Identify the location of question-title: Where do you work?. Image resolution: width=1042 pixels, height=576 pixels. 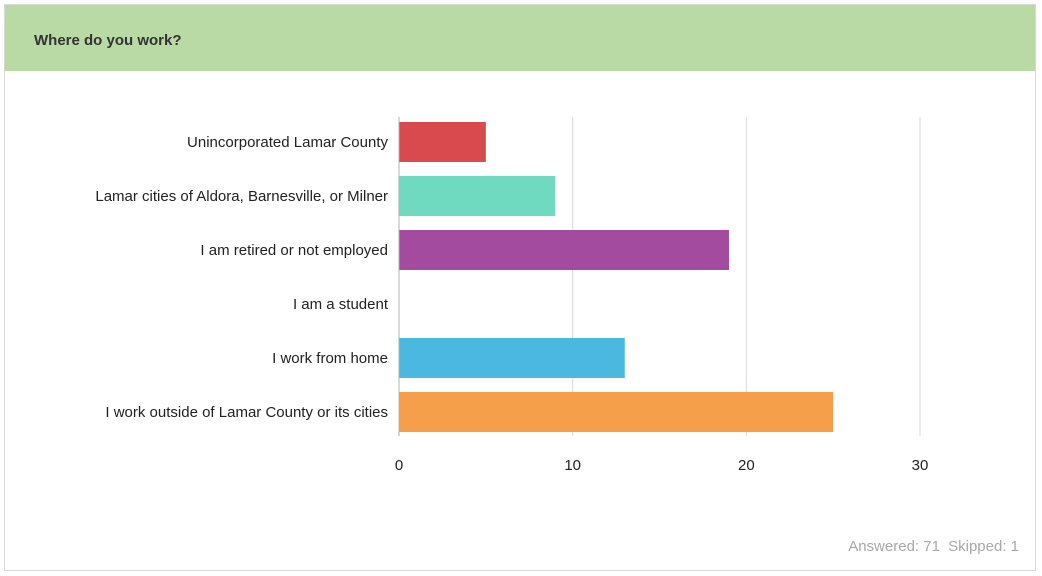
(108, 40).